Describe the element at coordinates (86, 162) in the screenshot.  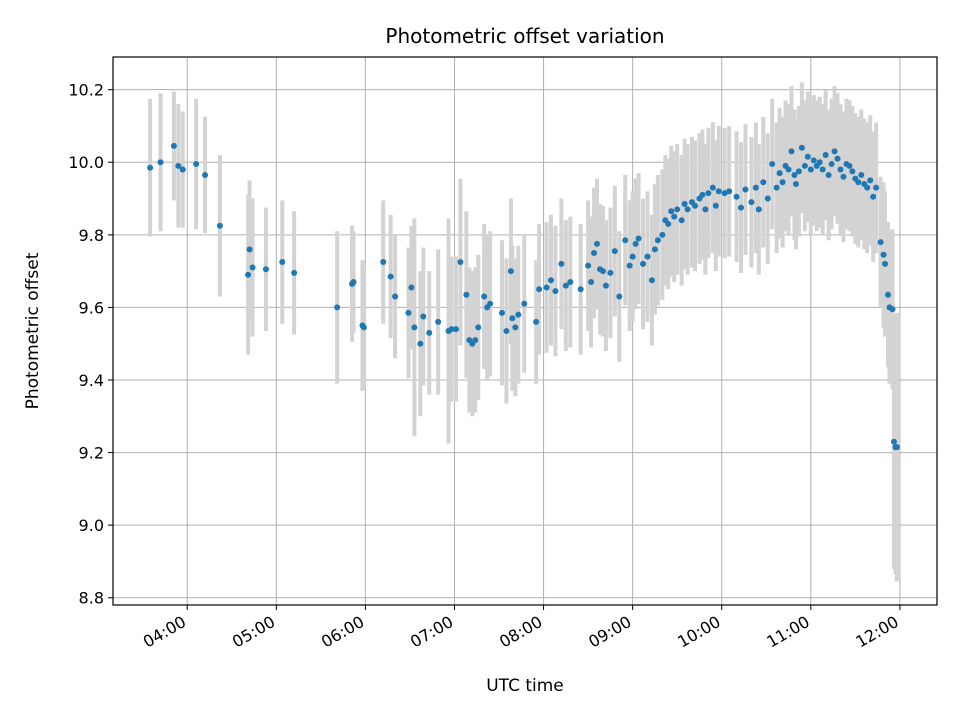
I see `y-tick-label: 10.0` at that location.